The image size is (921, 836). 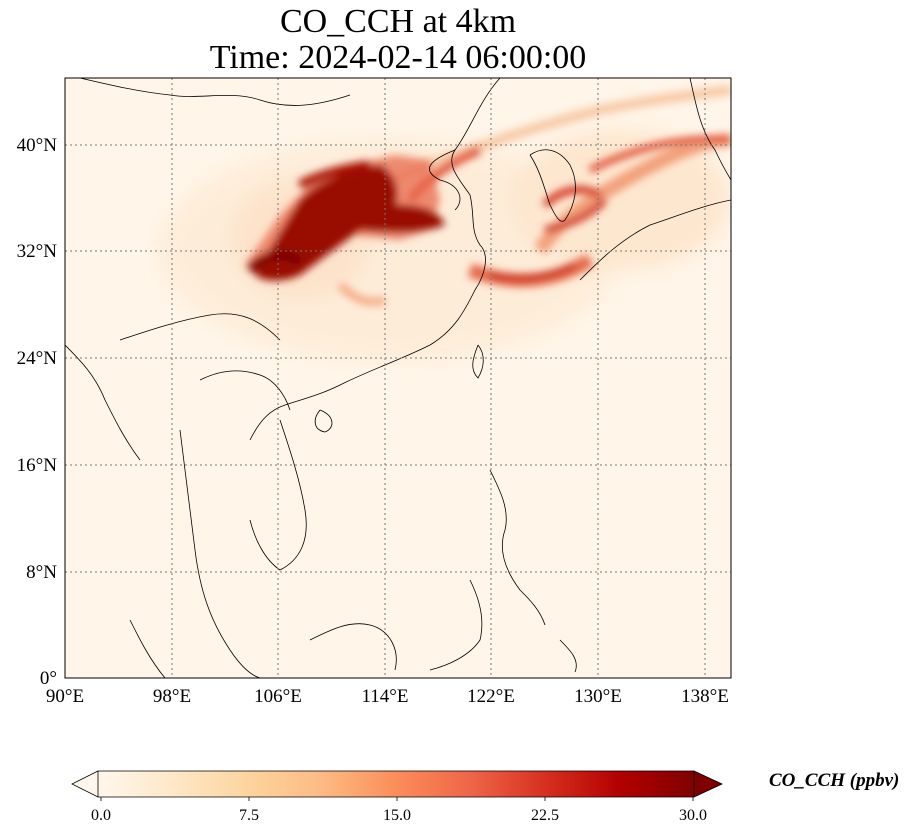 I want to click on colorbar: 0.0 7.5 15.0 22.5 30.0 CO_CCH (ppbv), so click(x=485, y=797).